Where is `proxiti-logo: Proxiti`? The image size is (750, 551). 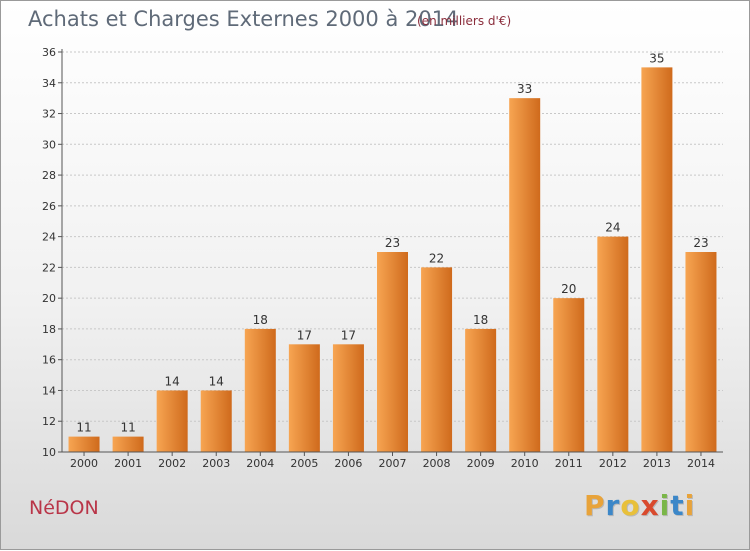 proxiti-logo: Proxiti is located at coordinates (639, 505).